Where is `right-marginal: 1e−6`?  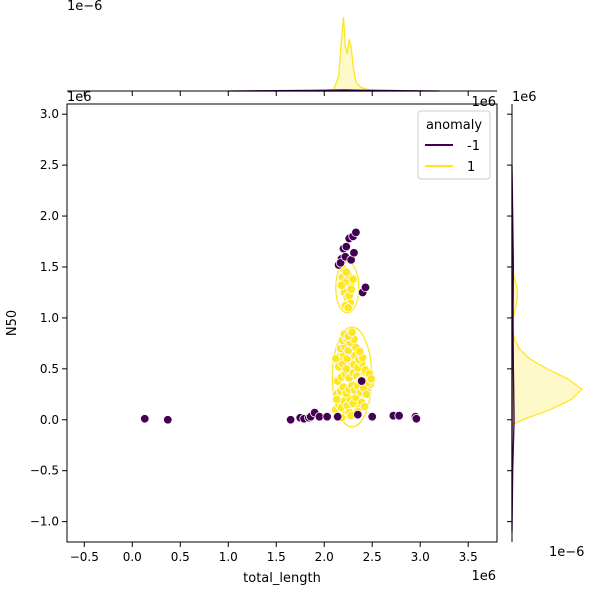
right-marginal: 1e−6 is located at coordinates (545, 332).